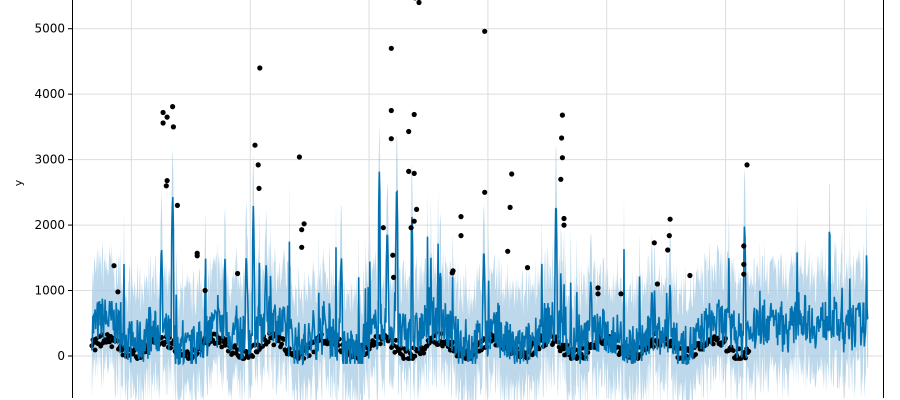  I want to click on y-tick-label: 0, so click(61, 356).